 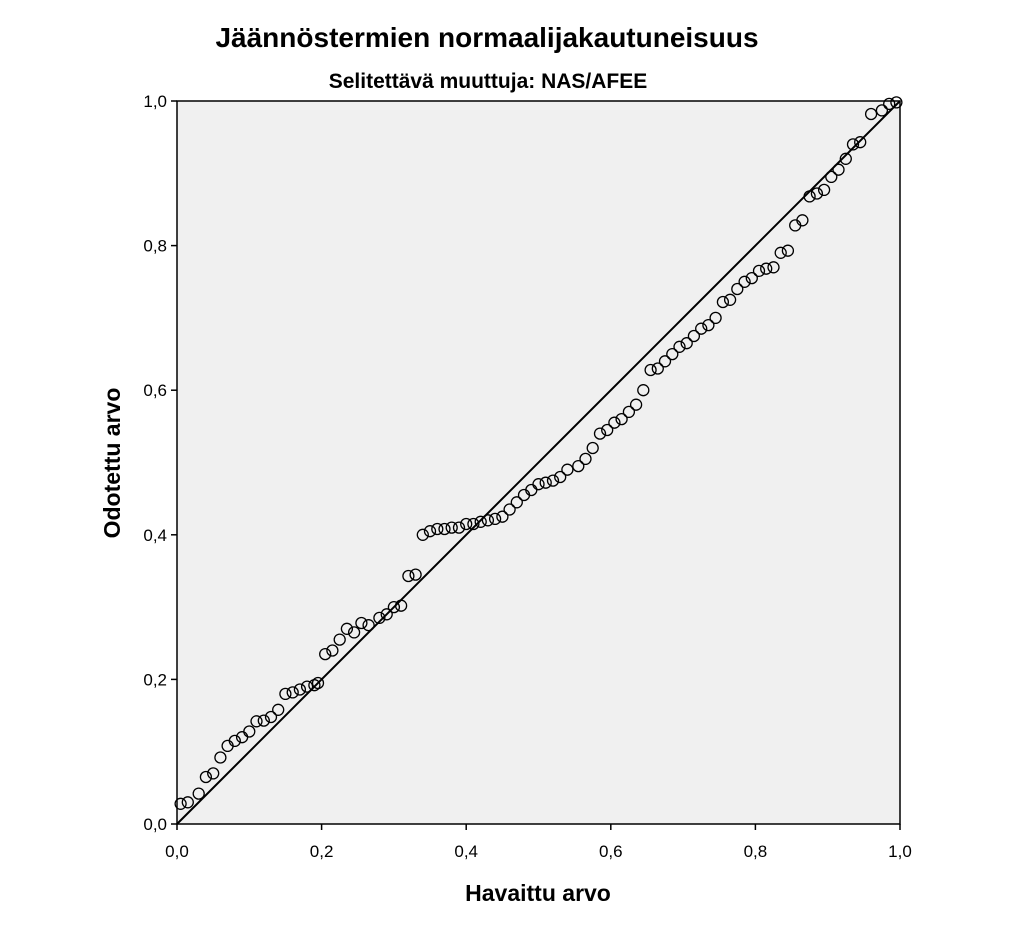 I want to click on y-axis-label: Odotettu arvo, so click(x=112, y=463).